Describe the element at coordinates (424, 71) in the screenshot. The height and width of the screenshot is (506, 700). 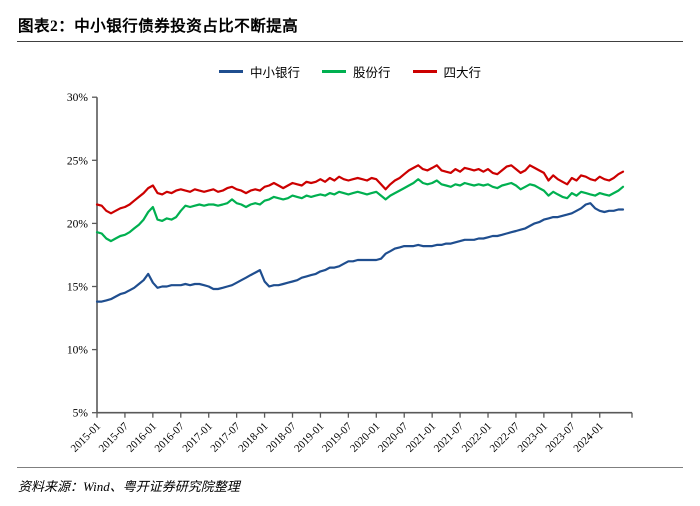
I see `legend-line-swatch-red` at that location.